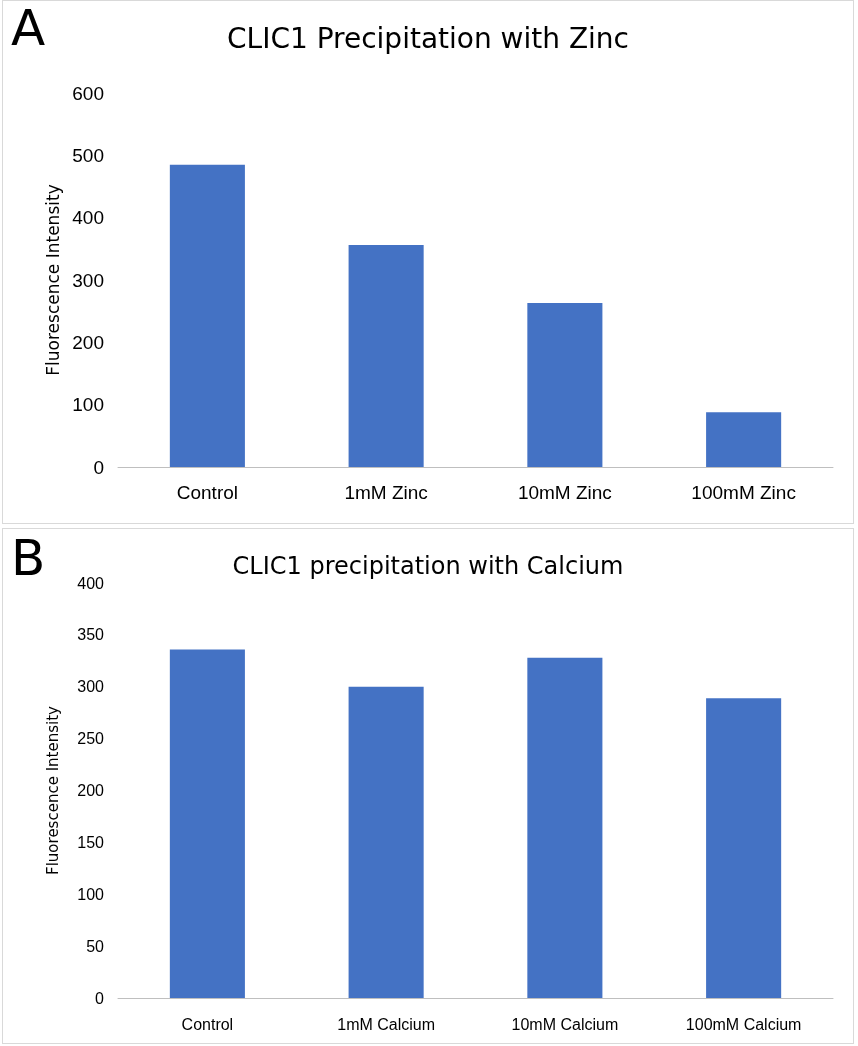 The width and height of the screenshot is (858, 1046). I want to click on x-tick-label: 1mM Zinc, so click(386, 492).